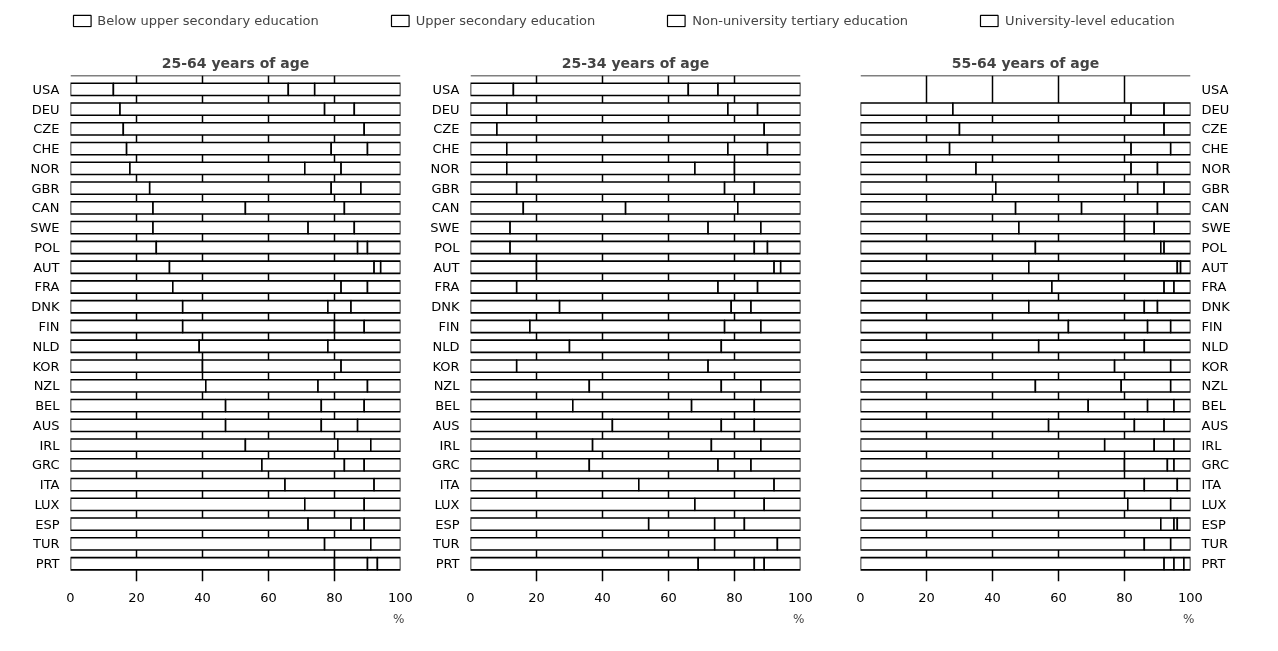 This screenshot has width=1278, height=651. What do you see at coordinates (1025, 62) in the screenshot?
I see `chart-title: 55-64 years of age` at bounding box center [1025, 62].